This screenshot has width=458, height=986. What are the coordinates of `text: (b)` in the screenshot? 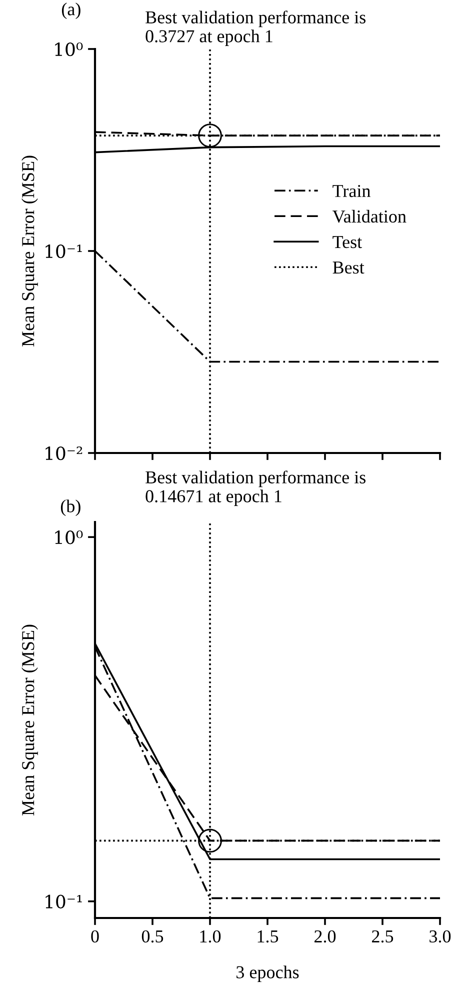 It's located at (70, 508).